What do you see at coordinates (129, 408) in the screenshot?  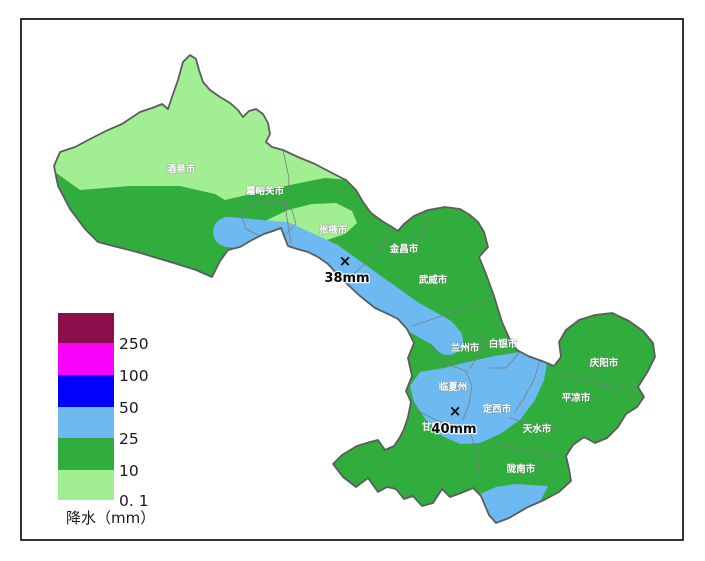 I see `legend-value: 50` at bounding box center [129, 408].